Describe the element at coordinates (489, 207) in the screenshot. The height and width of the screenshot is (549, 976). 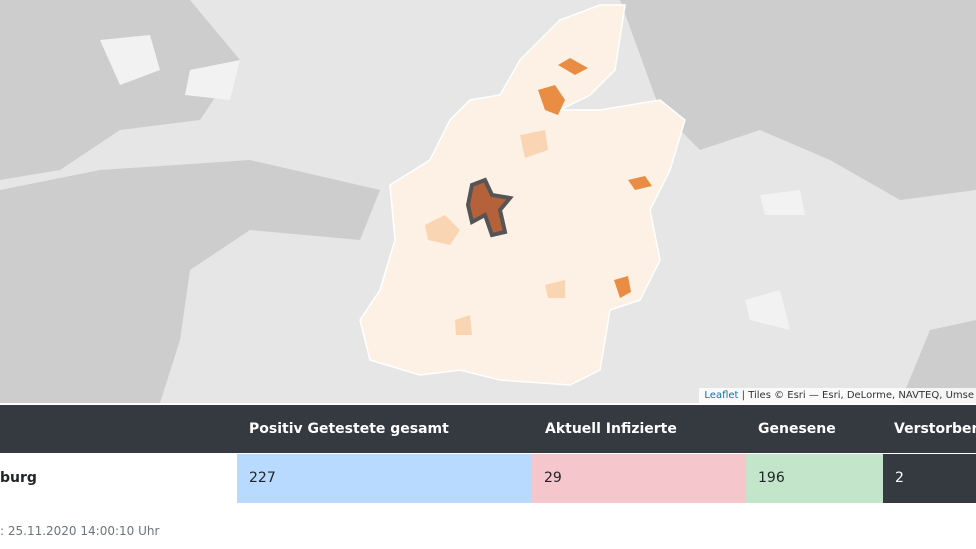
I see `selected-region` at that location.